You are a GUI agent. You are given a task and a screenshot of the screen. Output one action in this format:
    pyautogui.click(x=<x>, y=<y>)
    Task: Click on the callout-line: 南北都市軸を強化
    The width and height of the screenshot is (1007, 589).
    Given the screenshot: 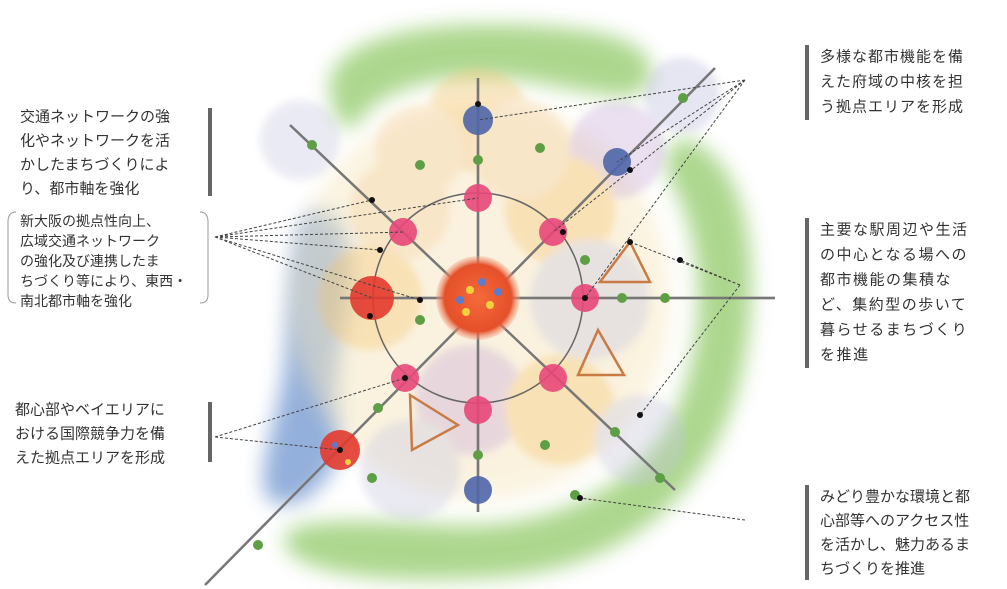 What is the action you would take?
    pyautogui.click(x=76, y=301)
    